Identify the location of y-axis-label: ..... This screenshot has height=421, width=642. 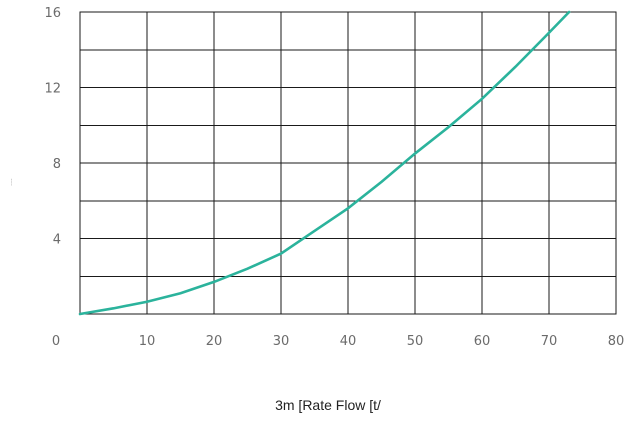
(10, 182).